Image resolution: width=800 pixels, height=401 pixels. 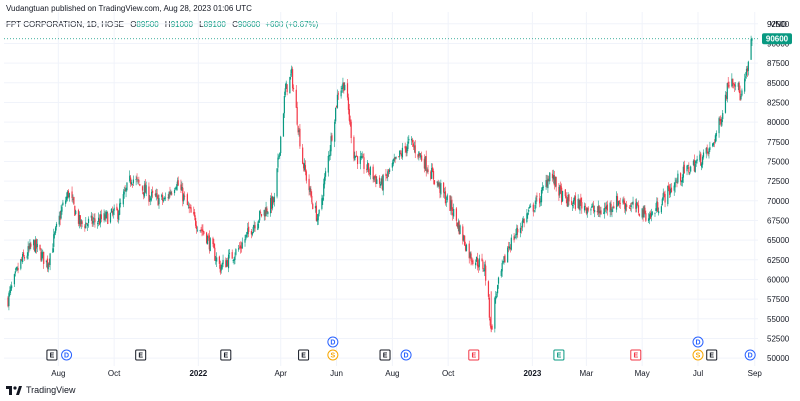 What do you see at coordinates (214, 24) in the screenshot?
I see `low-value: 89100` at bounding box center [214, 24].